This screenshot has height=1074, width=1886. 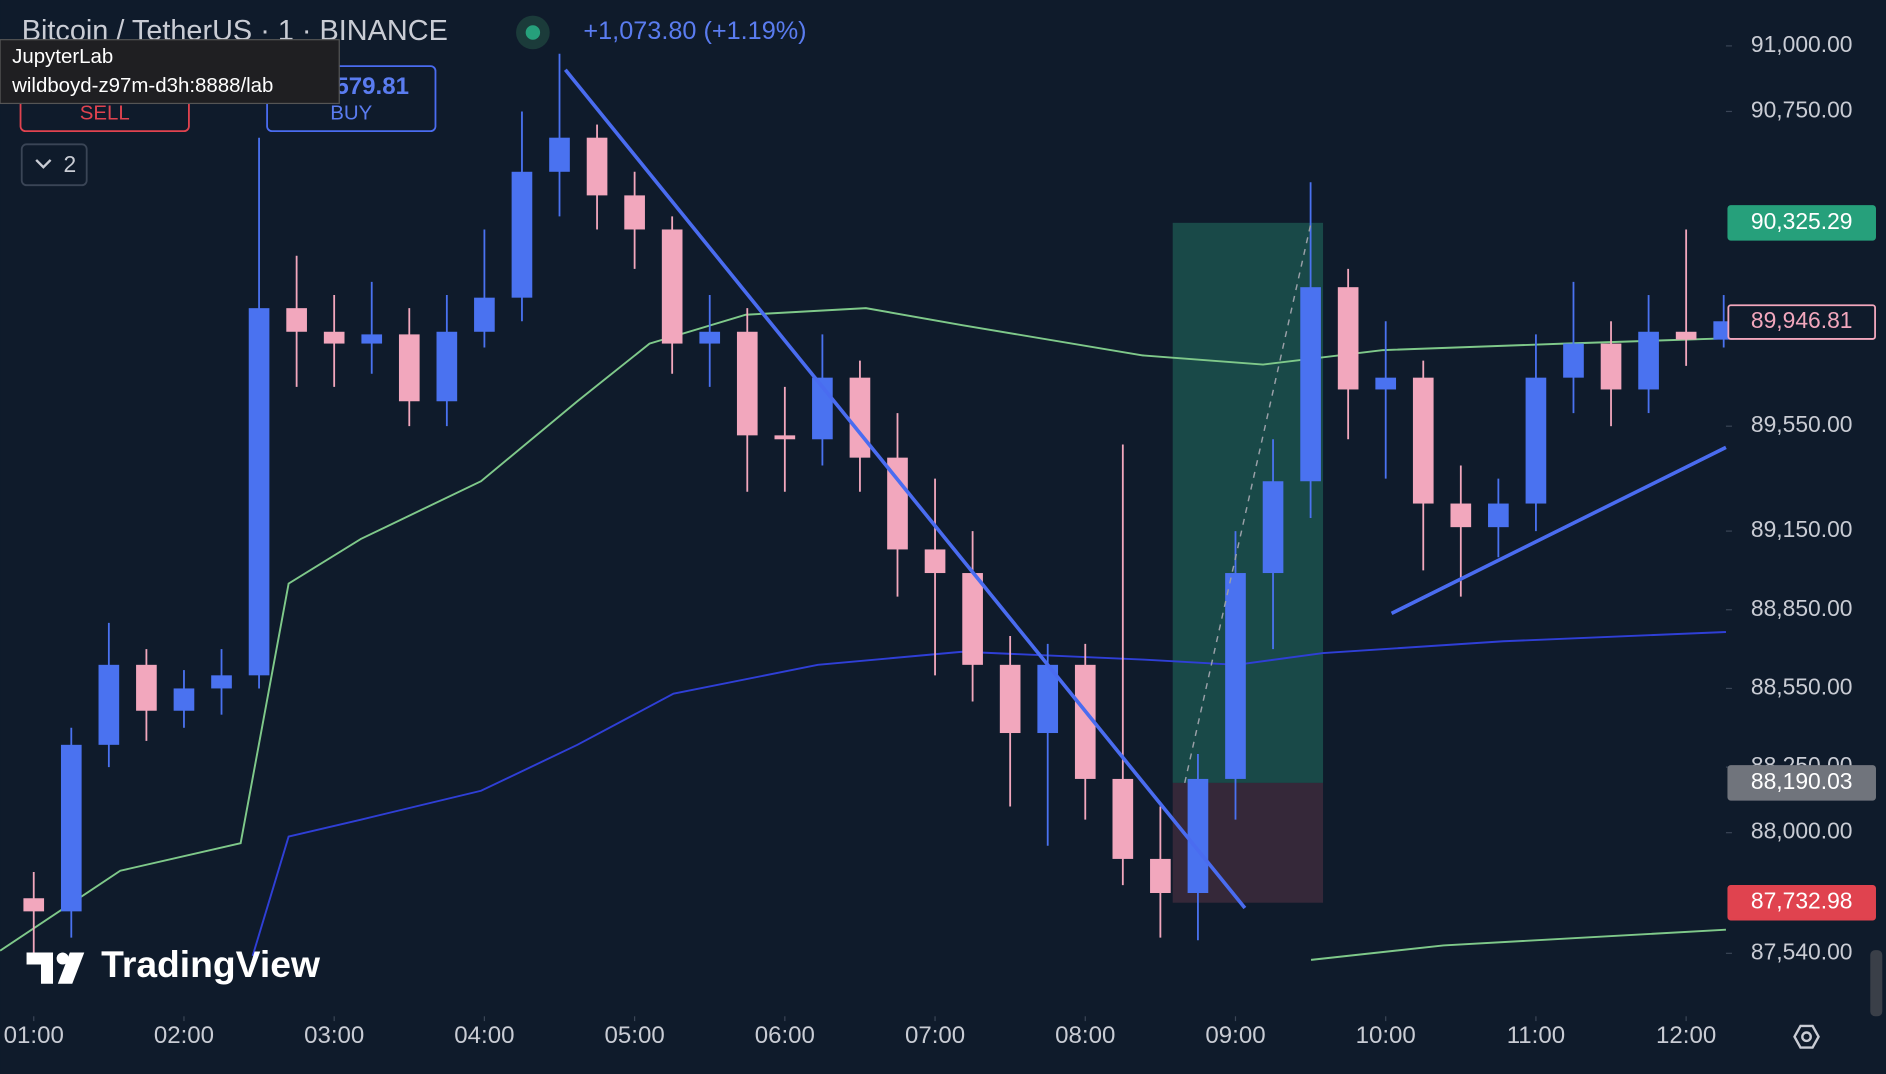 I want to click on x-tick-label: 10:00, so click(x=1386, y=1035).